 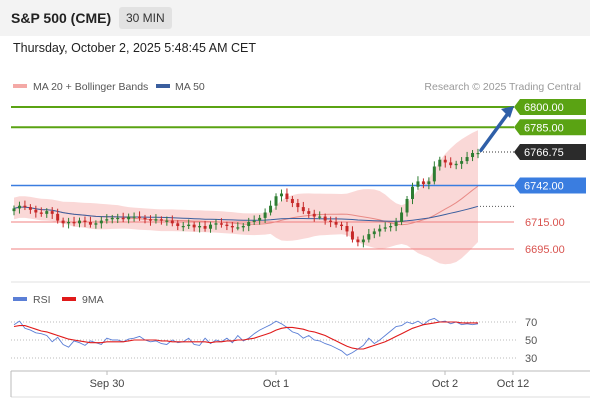 I want to click on last-price-label: 6766.75, so click(x=550, y=151).